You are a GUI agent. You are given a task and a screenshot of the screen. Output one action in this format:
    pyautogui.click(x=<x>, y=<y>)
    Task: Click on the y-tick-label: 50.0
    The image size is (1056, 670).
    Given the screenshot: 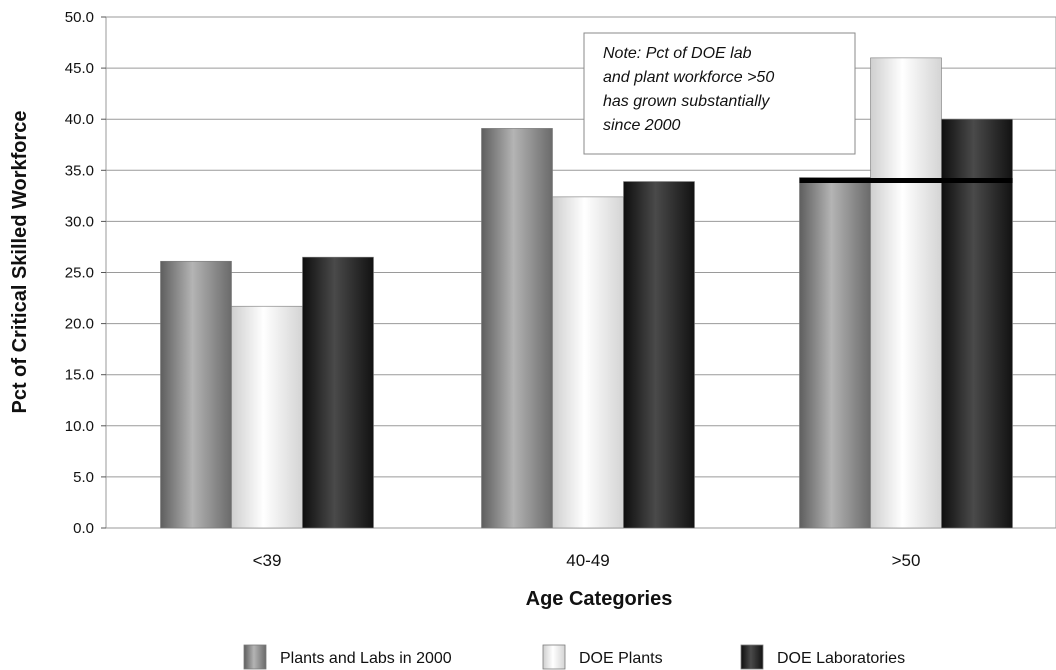 What is the action you would take?
    pyautogui.click(x=79, y=17)
    